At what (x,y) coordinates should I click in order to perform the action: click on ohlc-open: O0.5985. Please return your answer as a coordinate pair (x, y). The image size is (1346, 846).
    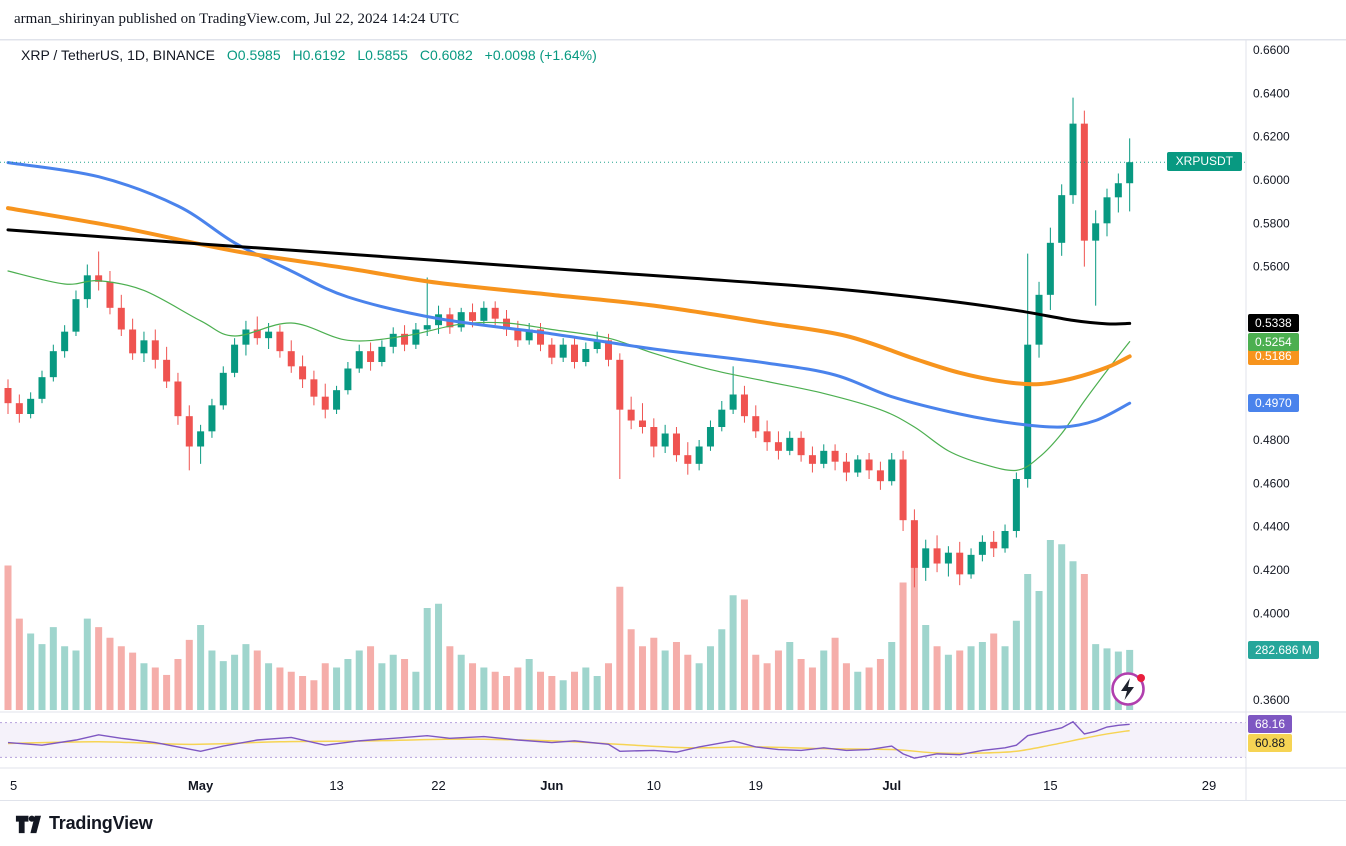
    Looking at the image, I should click on (253, 55).